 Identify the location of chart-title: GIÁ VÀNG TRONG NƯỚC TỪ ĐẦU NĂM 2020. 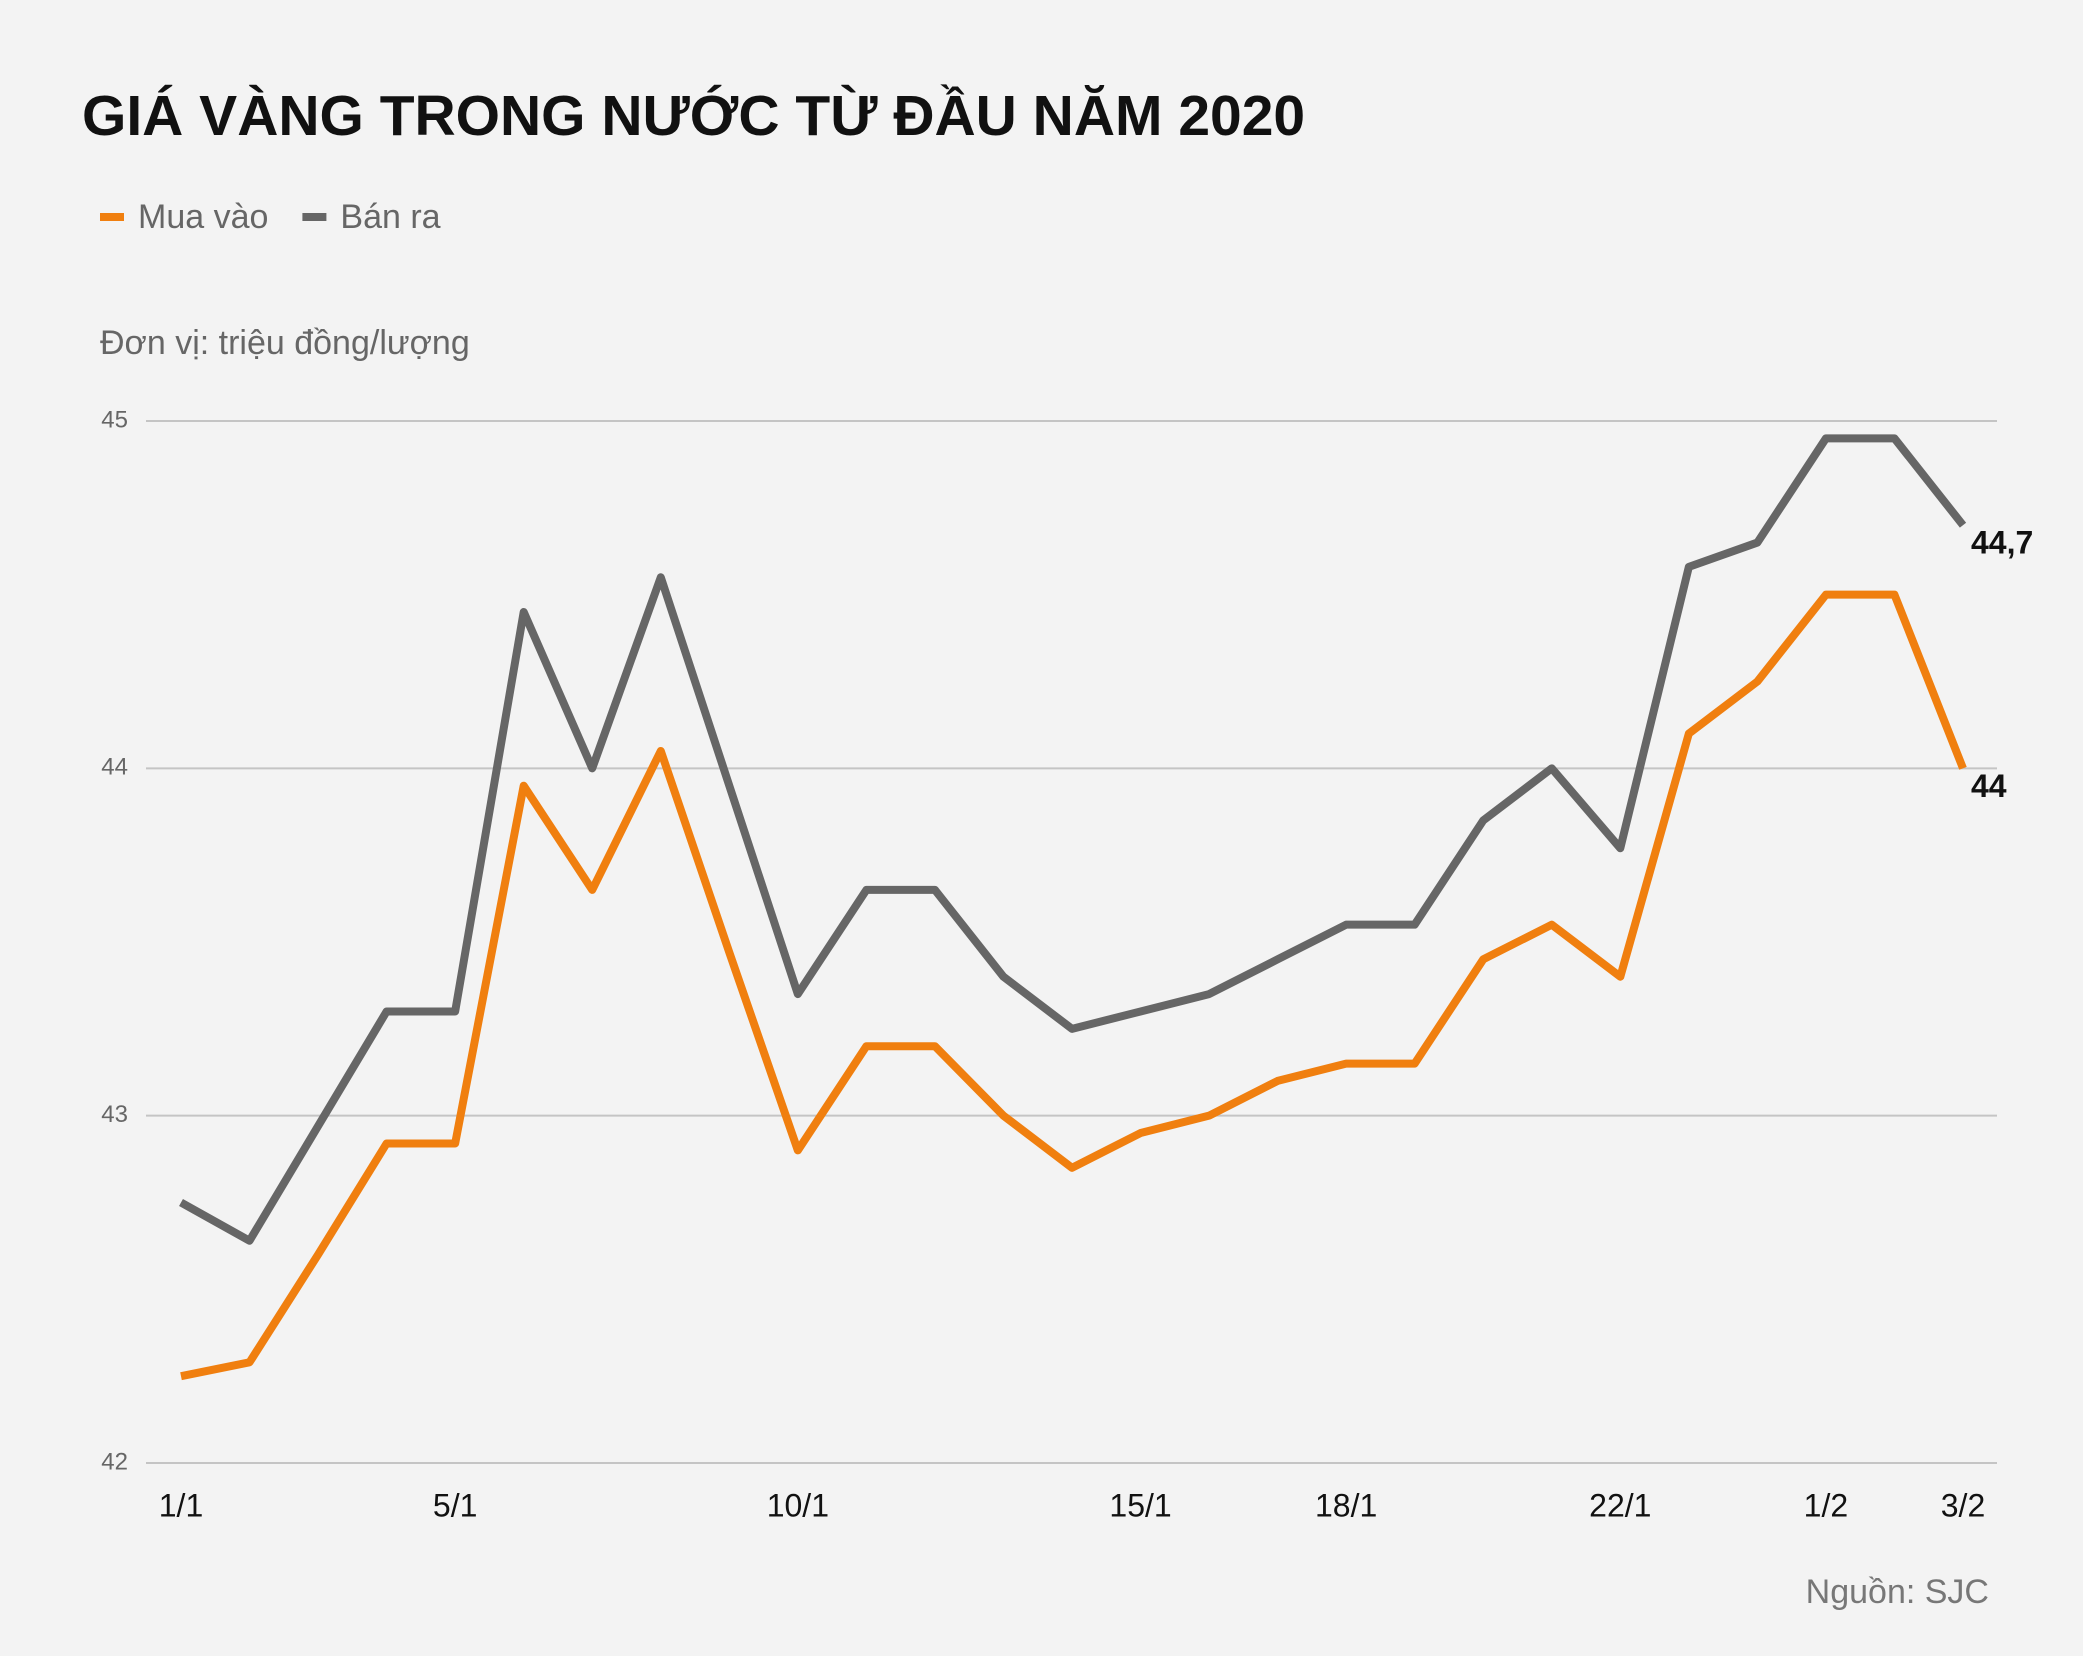
(693, 115).